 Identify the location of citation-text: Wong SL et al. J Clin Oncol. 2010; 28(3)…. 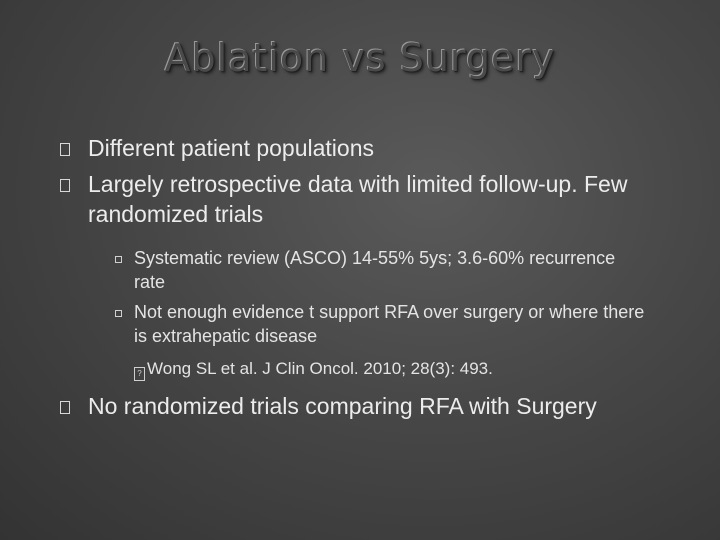
(320, 368).